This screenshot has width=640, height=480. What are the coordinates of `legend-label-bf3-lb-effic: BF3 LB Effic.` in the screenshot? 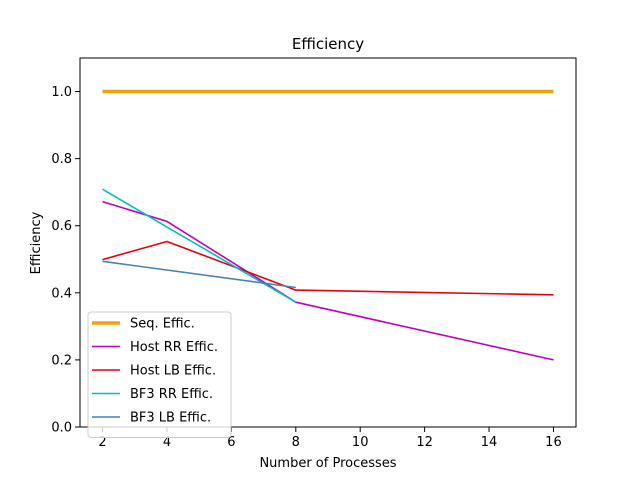 It's located at (170, 418).